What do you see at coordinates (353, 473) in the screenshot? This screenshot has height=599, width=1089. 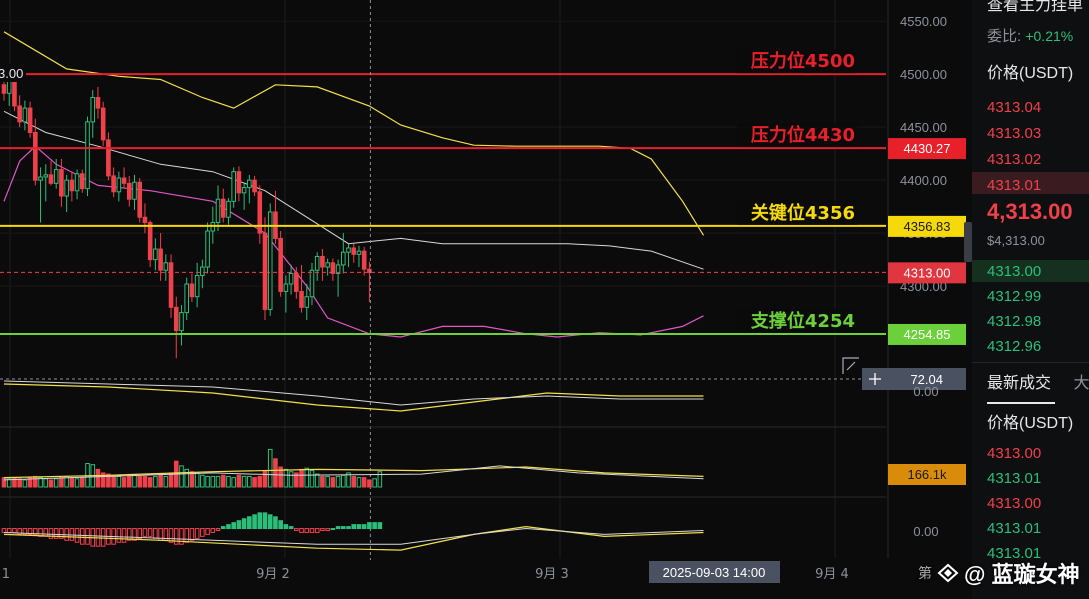 I see `volume-ma-white` at bounding box center [353, 473].